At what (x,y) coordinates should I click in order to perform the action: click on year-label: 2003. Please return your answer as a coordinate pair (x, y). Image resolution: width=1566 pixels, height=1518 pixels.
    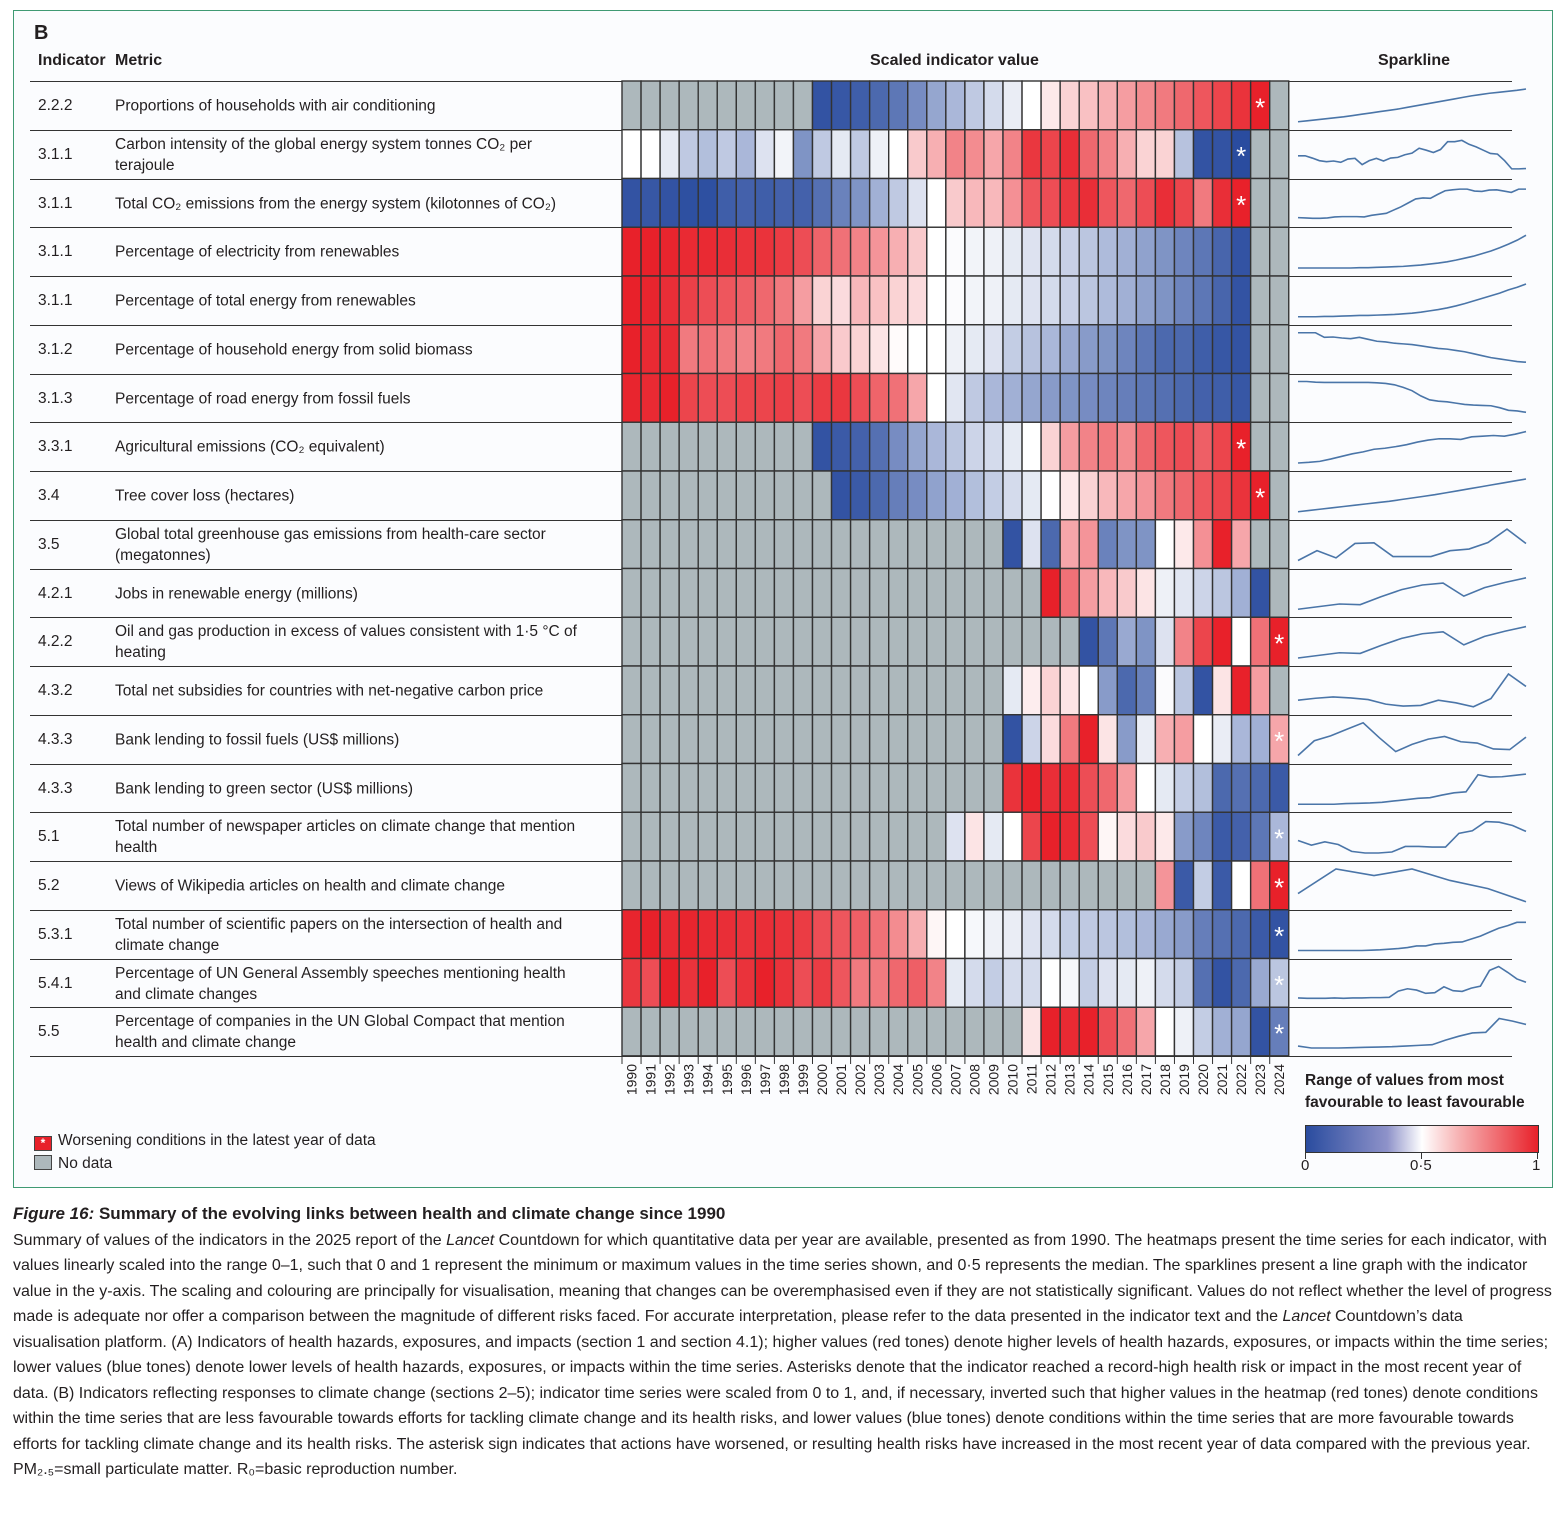
    Looking at the image, I should click on (879, 1079).